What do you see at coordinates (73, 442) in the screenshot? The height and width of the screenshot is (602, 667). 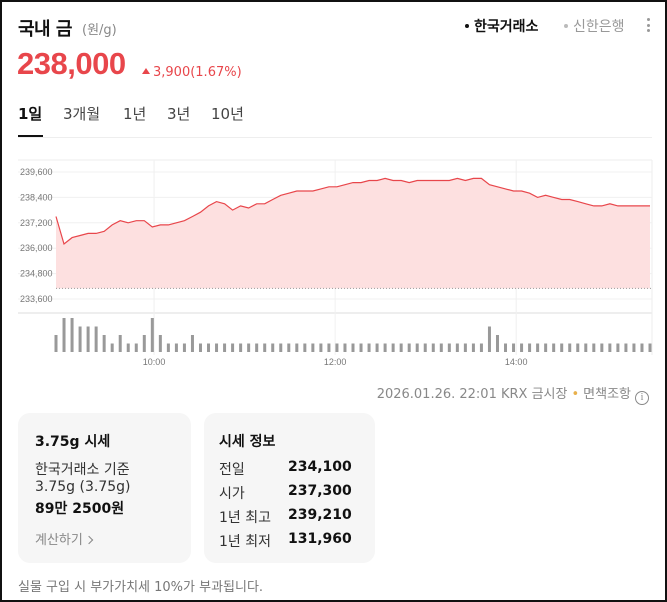 I see `card-price-title: 3.75g 시세` at bounding box center [73, 442].